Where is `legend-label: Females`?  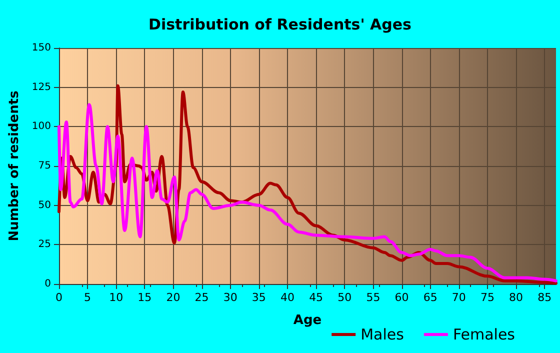 legend-label: Females is located at coordinates (484, 335).